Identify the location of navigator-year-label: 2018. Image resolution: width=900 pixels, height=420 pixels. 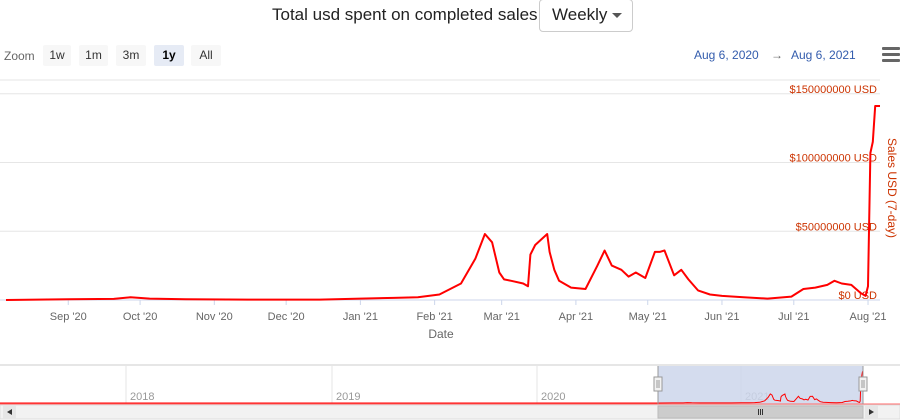
(142, 397).